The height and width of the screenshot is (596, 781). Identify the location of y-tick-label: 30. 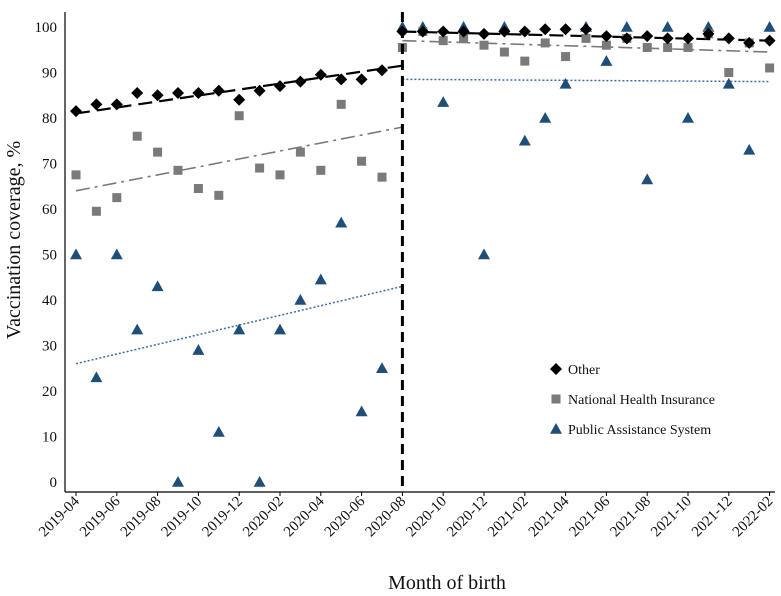
(49, 347).